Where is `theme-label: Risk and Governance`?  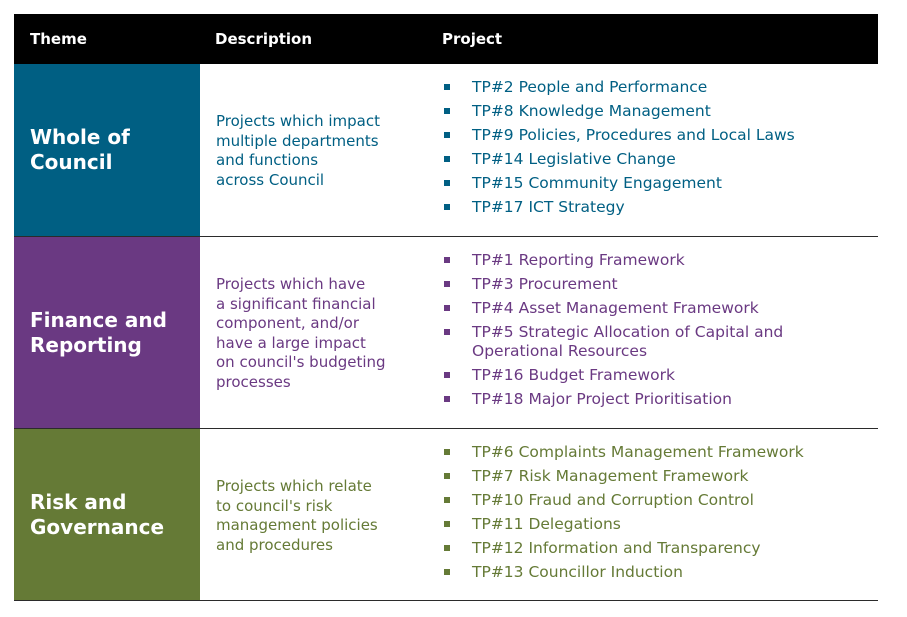 theme-label: Risk and Governance is located at coordinates (97, 514).